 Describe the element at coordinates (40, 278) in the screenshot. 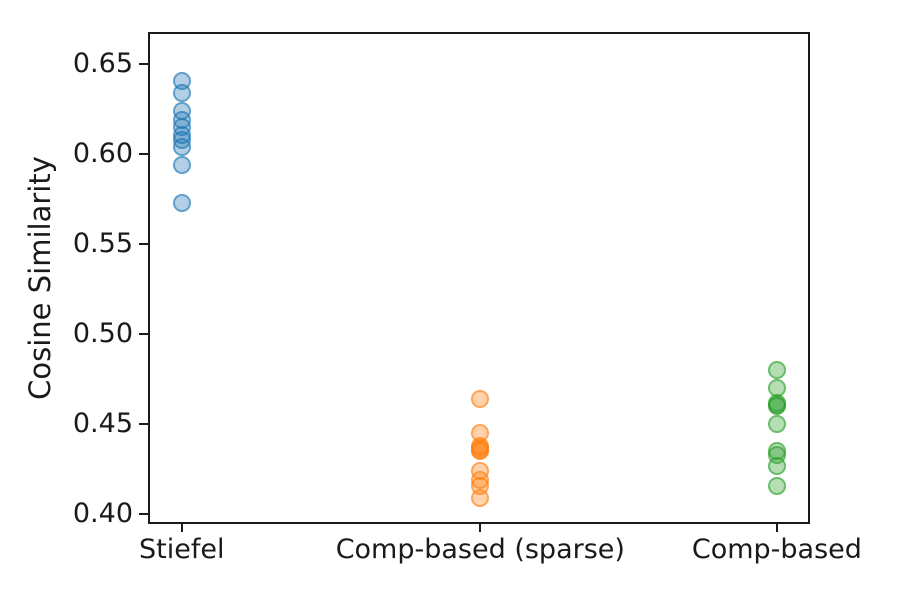

I see `y-axis-label: Cosine Similarity` at that location.